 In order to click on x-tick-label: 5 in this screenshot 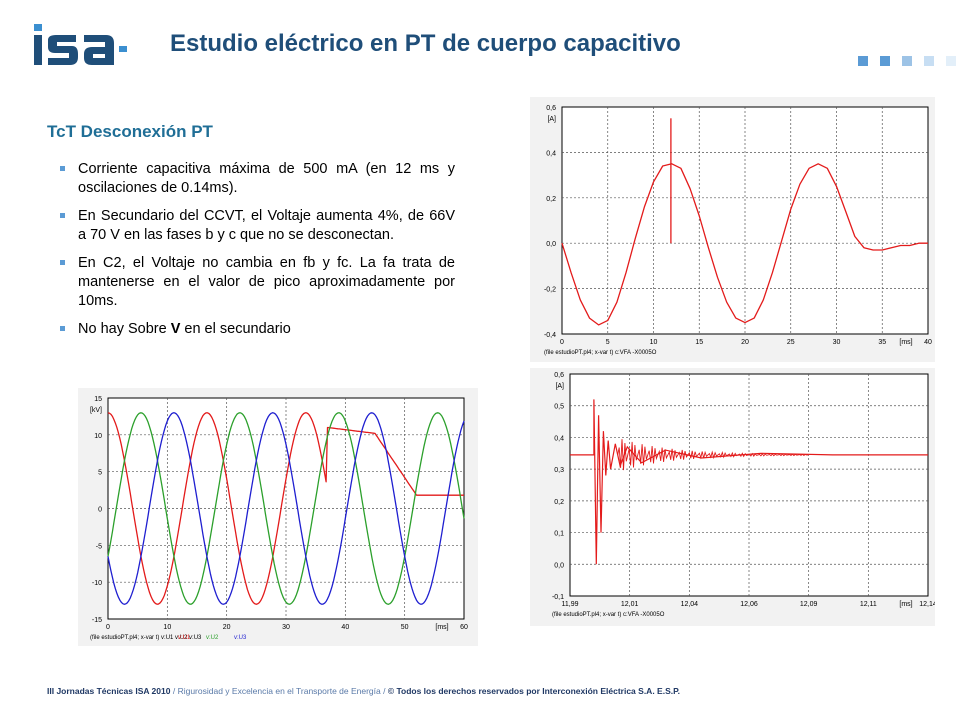, I will do `click(608, 342)`.